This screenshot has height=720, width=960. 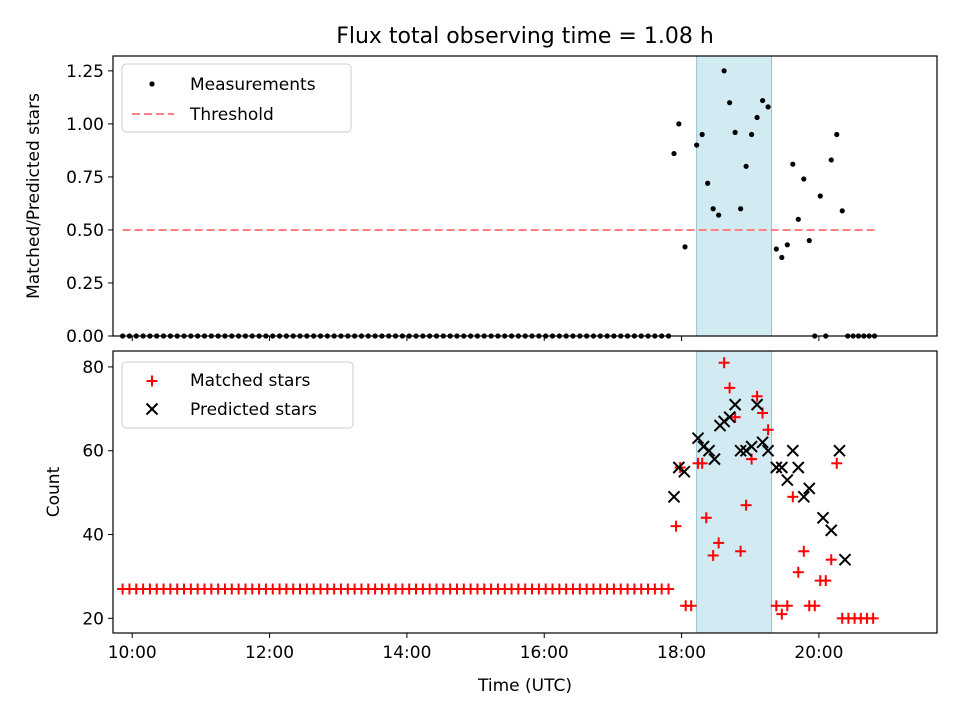 I want to click on y-tick-label: 0.25, so click(x=85, y=284).